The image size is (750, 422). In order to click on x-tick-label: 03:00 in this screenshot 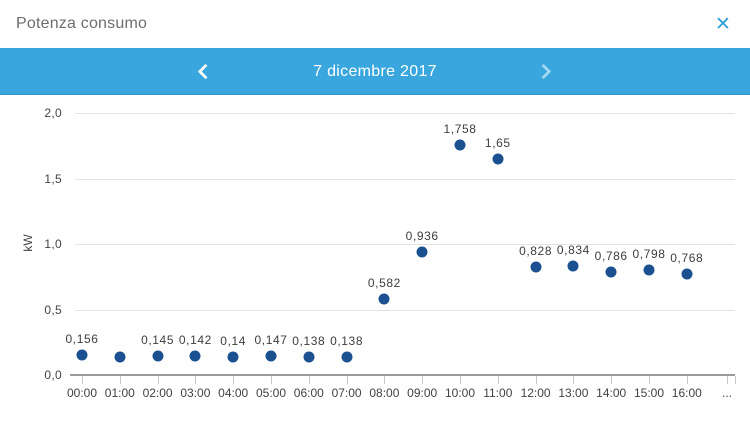, I will do `click(195, 393)`.